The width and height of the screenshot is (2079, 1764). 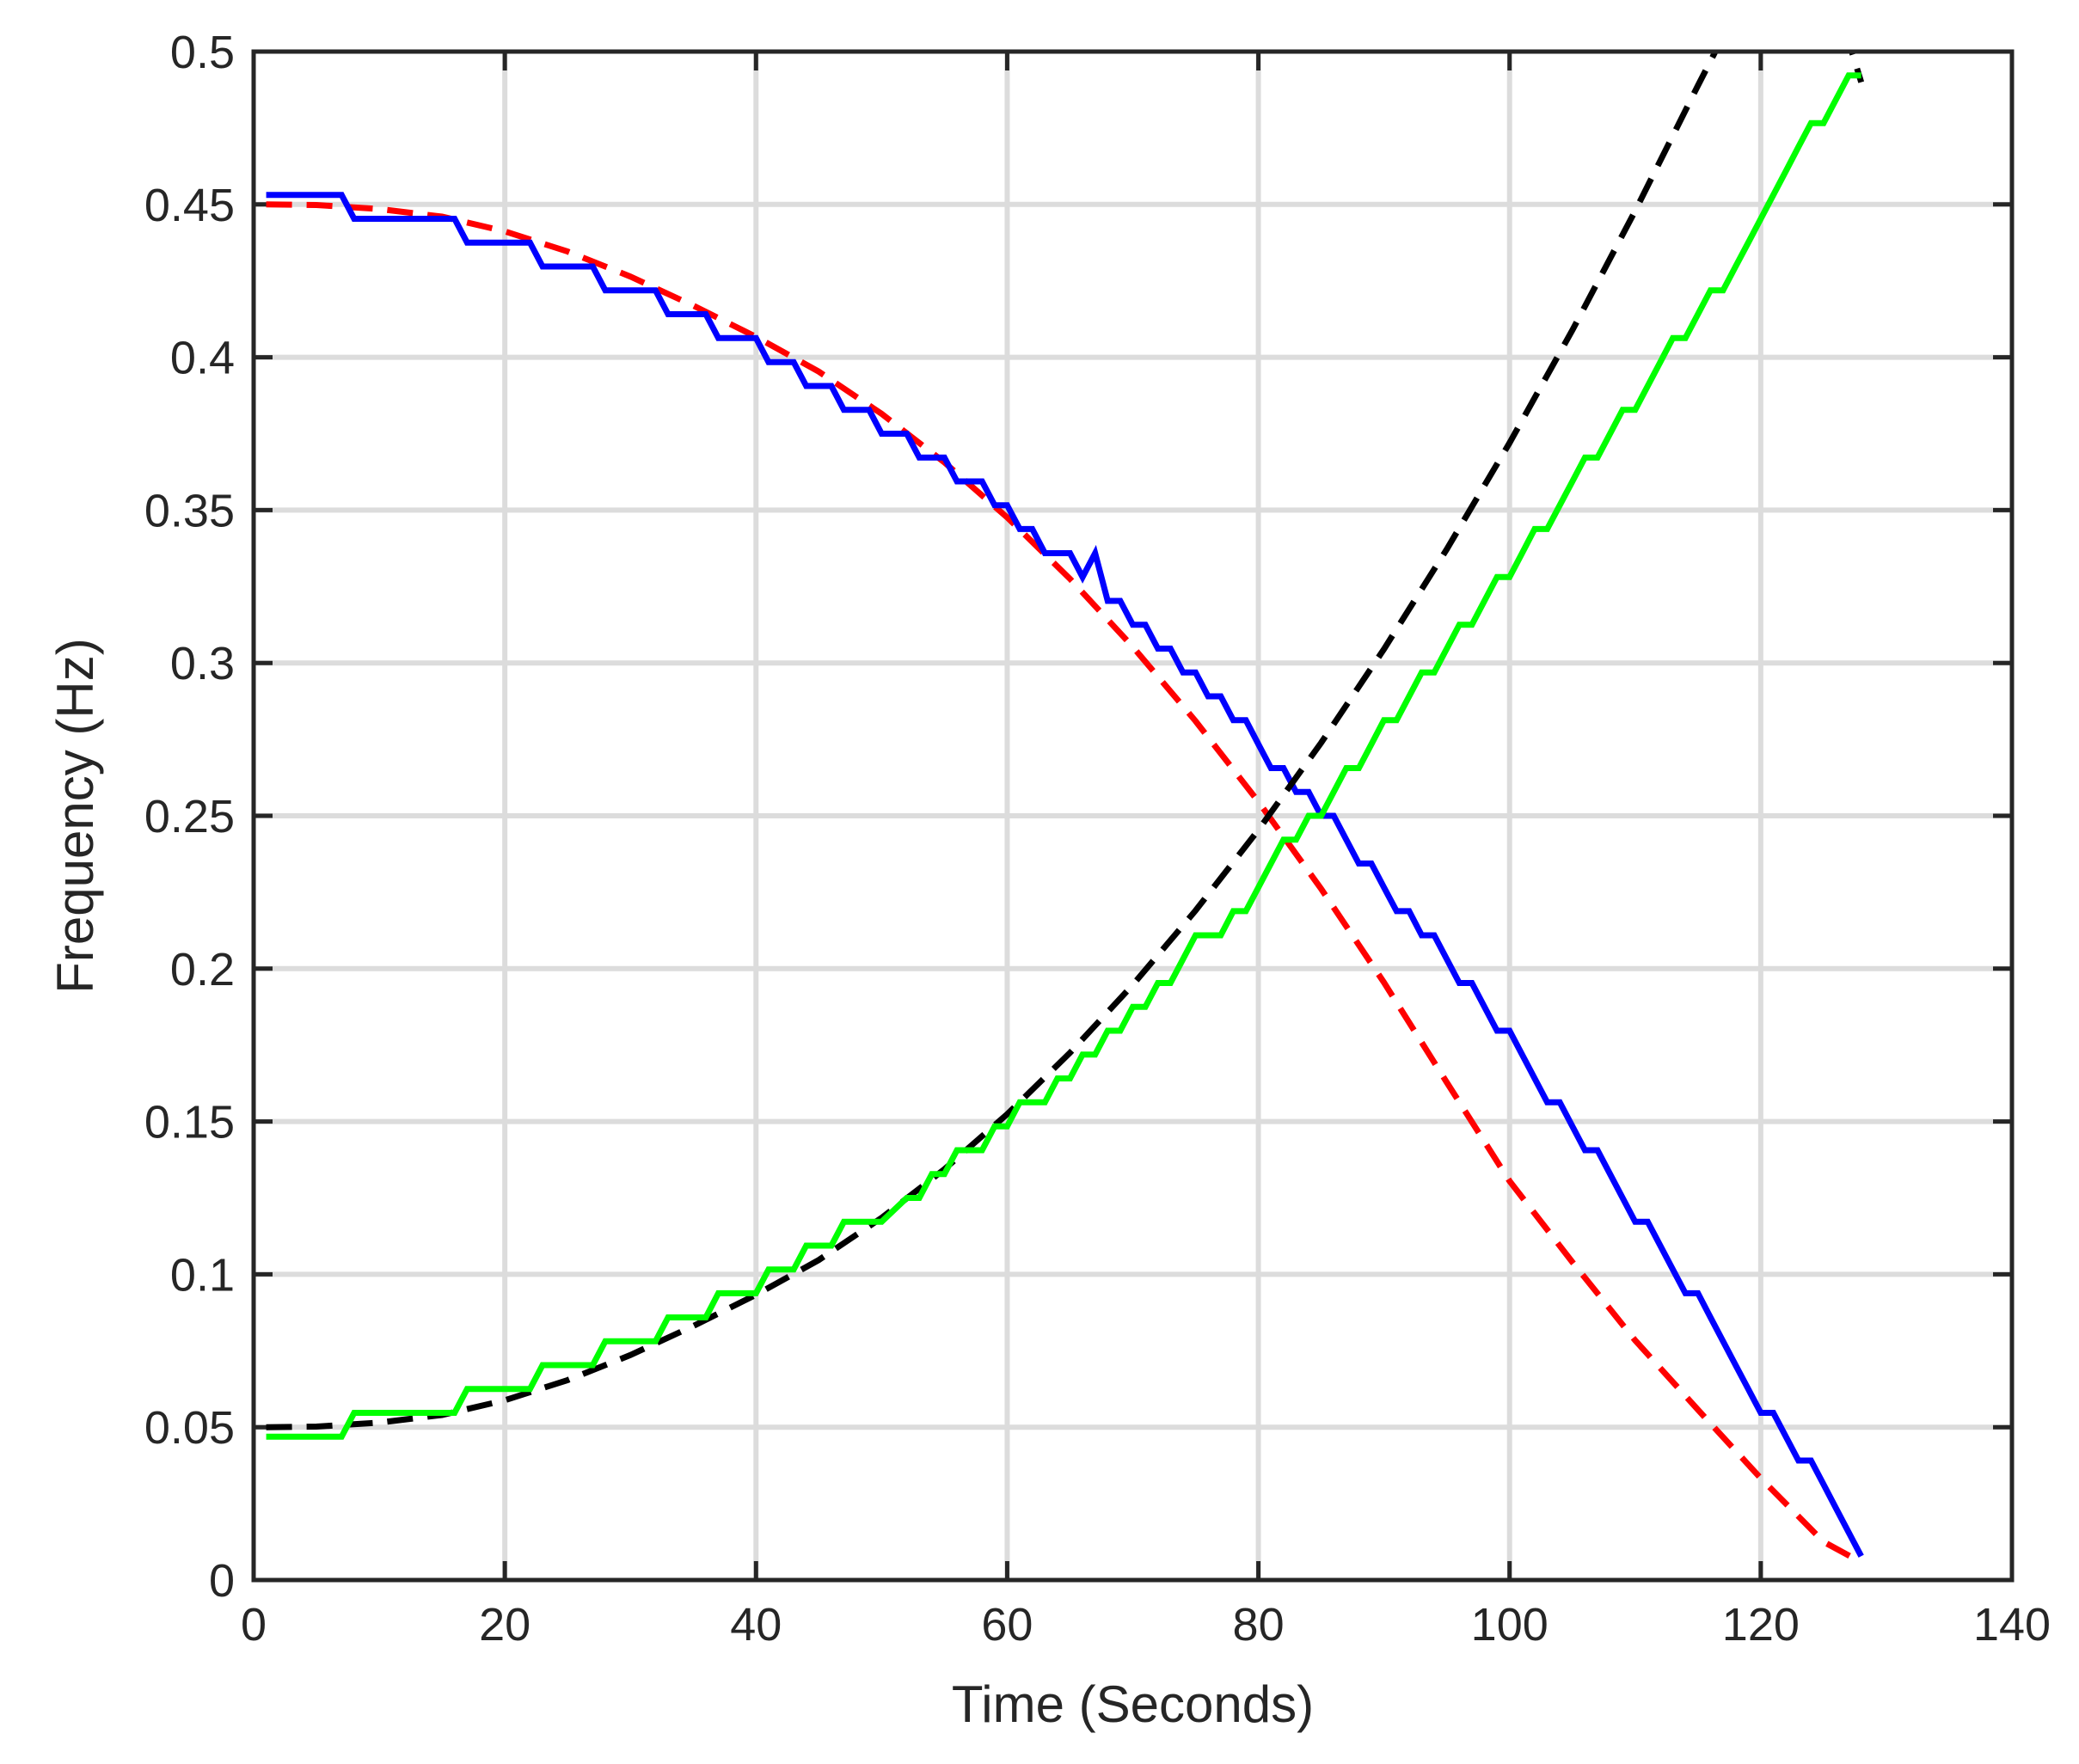 I want to click on x-tick-label: 20, so click(x=505, y=1625).